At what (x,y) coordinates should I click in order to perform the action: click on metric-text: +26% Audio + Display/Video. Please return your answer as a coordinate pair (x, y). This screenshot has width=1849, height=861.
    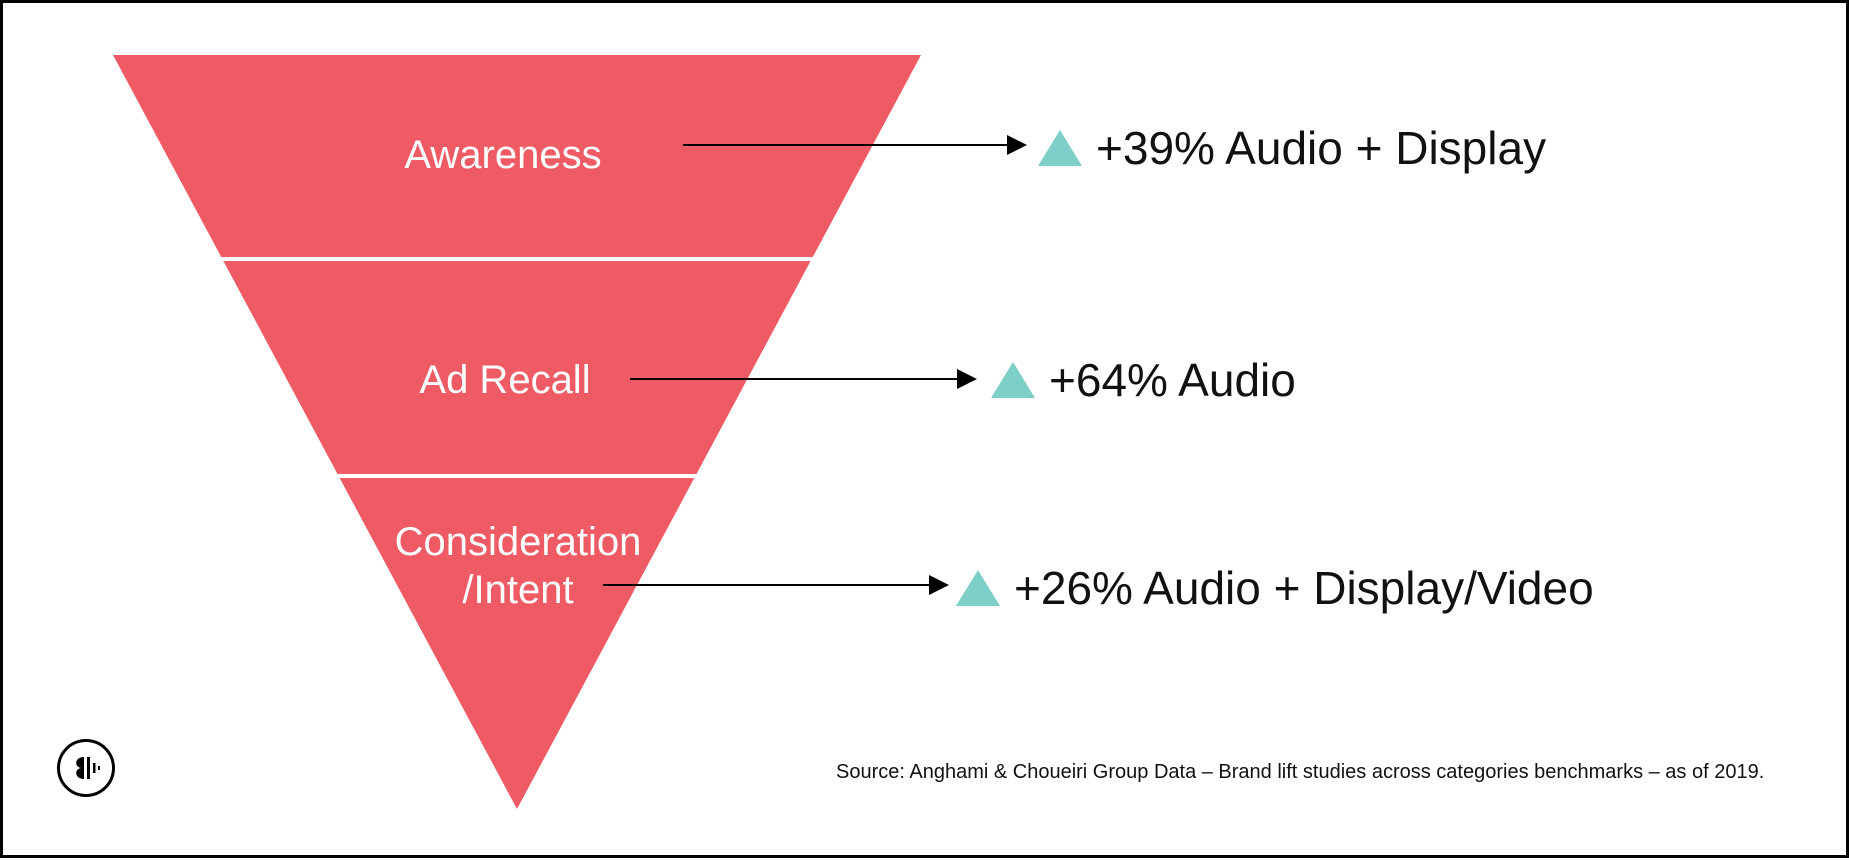
    Looking at the image, I should click on (1304, 588).